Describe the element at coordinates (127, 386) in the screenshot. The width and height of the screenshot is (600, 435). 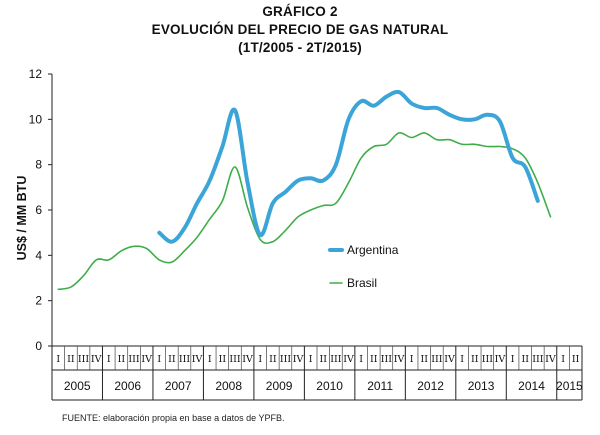
I see `x-year-label: 2006` at that location.